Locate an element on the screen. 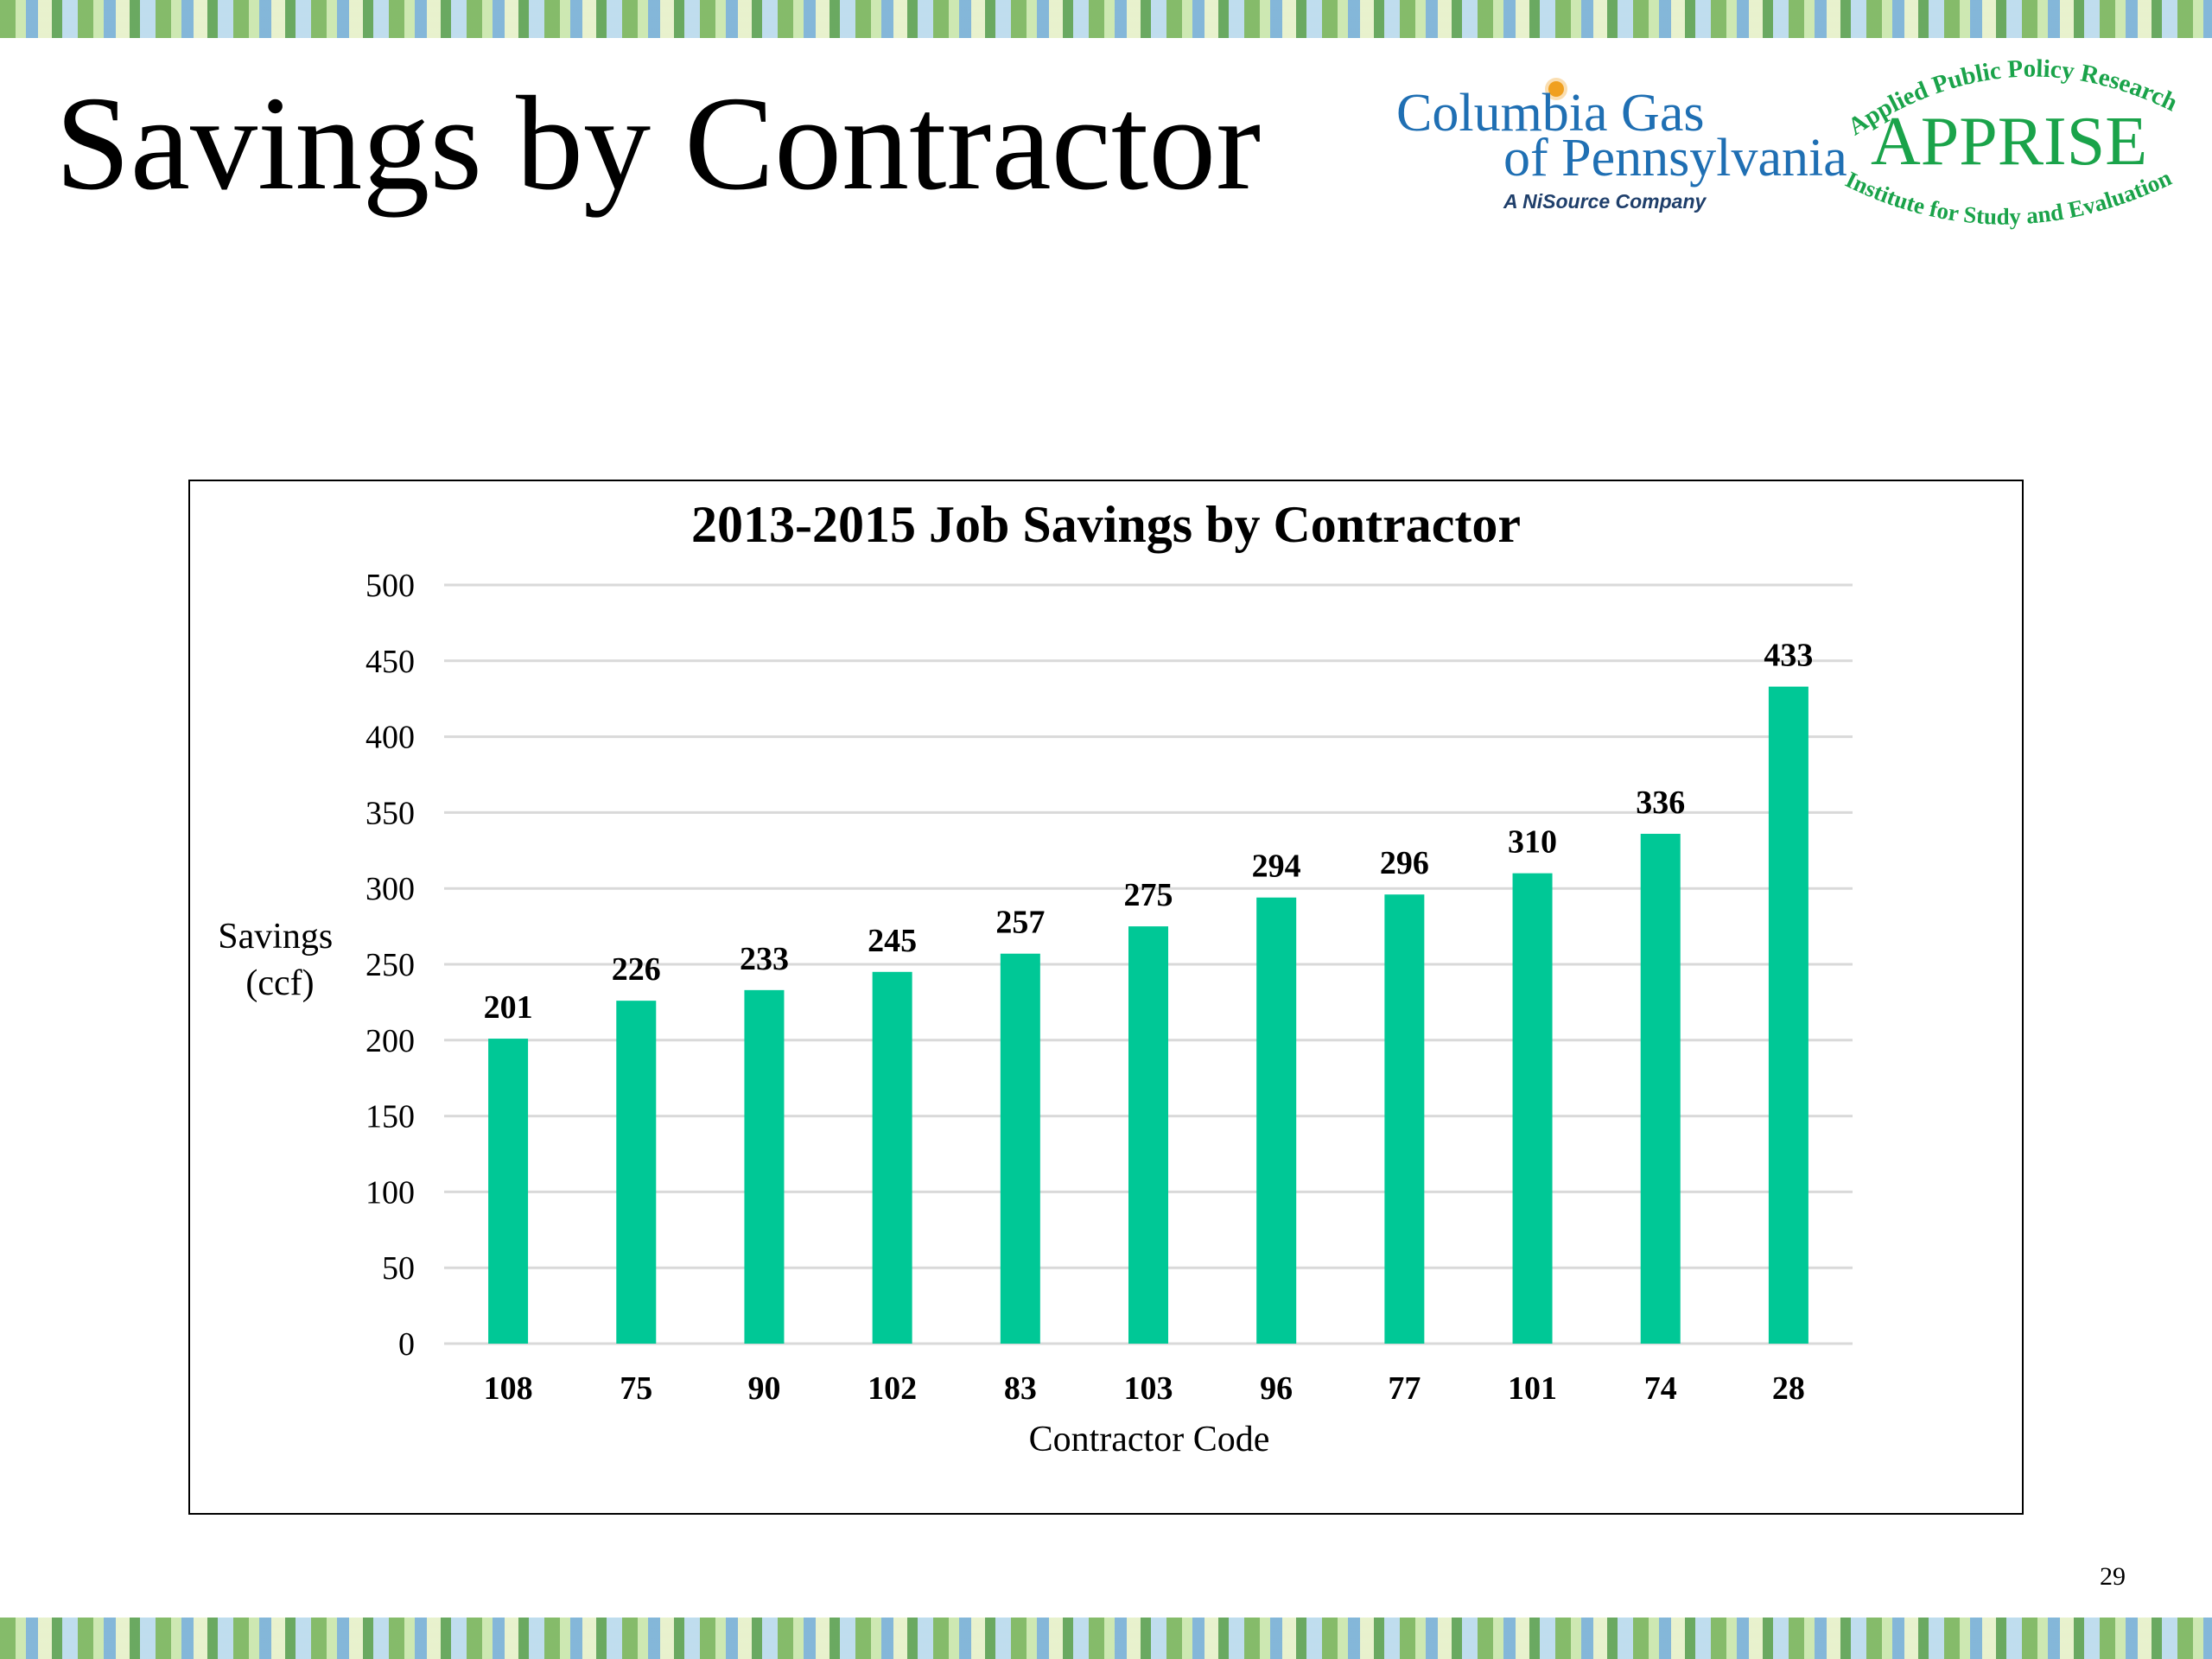 The height and width of the screenshot is (1659, 2212). x-axis-label: Contractor Code is located at coordinates (1149, 1439).